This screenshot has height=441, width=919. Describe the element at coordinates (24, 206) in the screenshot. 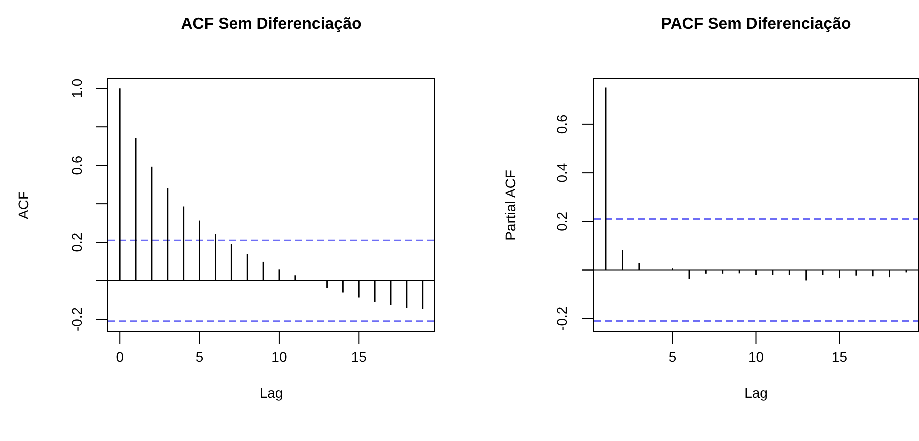

I see `y-axis-title: ACF` at that location.